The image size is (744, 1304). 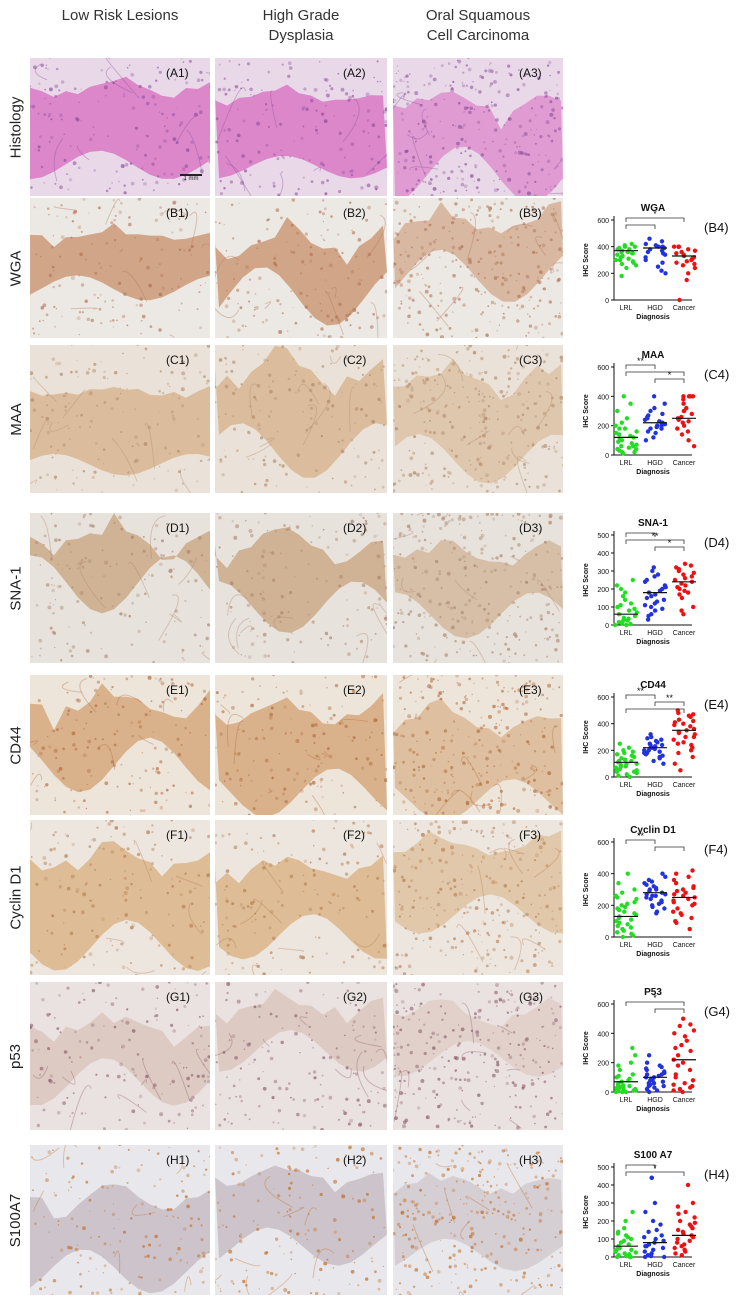 What do you see at coordinates (530, 73) in the screenshot?
I see `panel-label: (A3)` at bounding box center [530, 73].